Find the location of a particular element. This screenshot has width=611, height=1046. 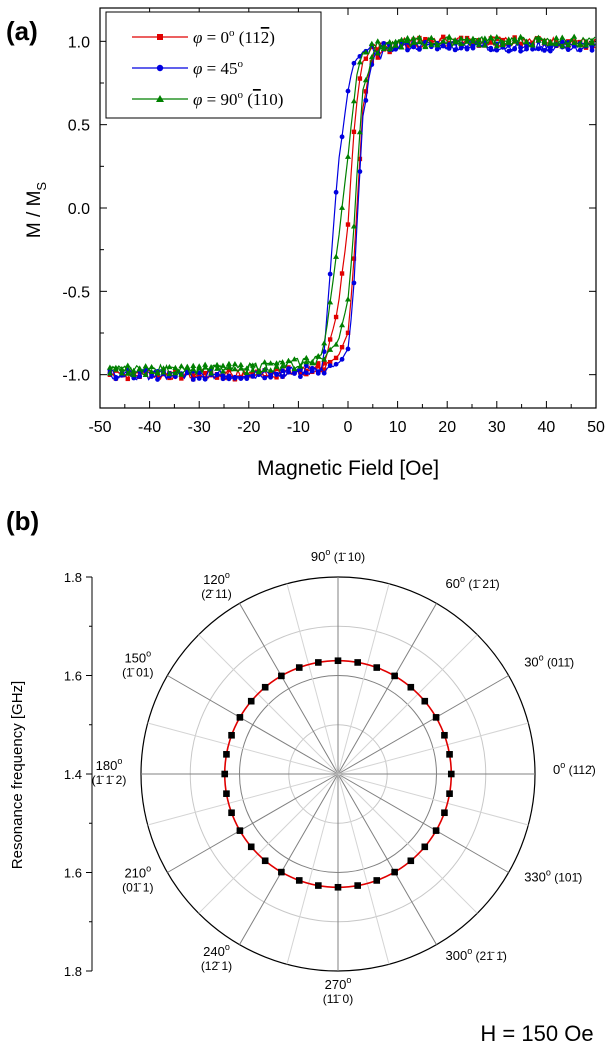

x-tick-label: 20 is located at coordinates (447, 427).